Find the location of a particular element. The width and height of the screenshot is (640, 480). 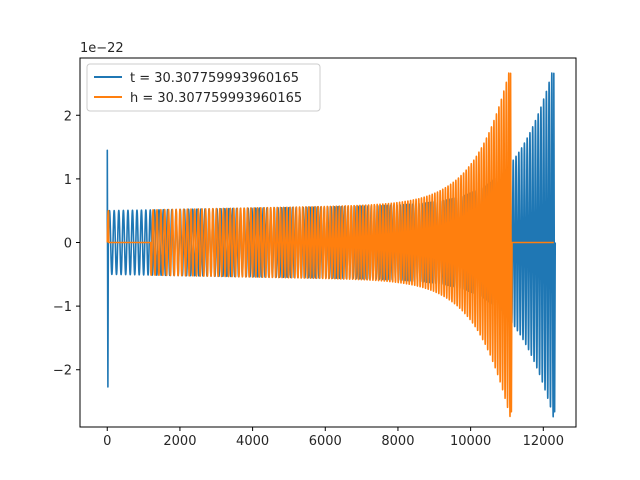

y-tick-label: 1 is located at coordinates (68, 180).